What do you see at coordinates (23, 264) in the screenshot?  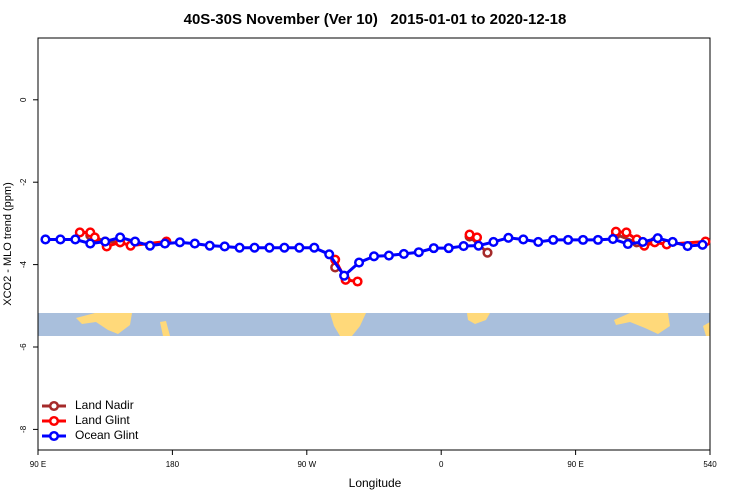 I see `y-tick-label: -4` at bounding box center [23, 264].